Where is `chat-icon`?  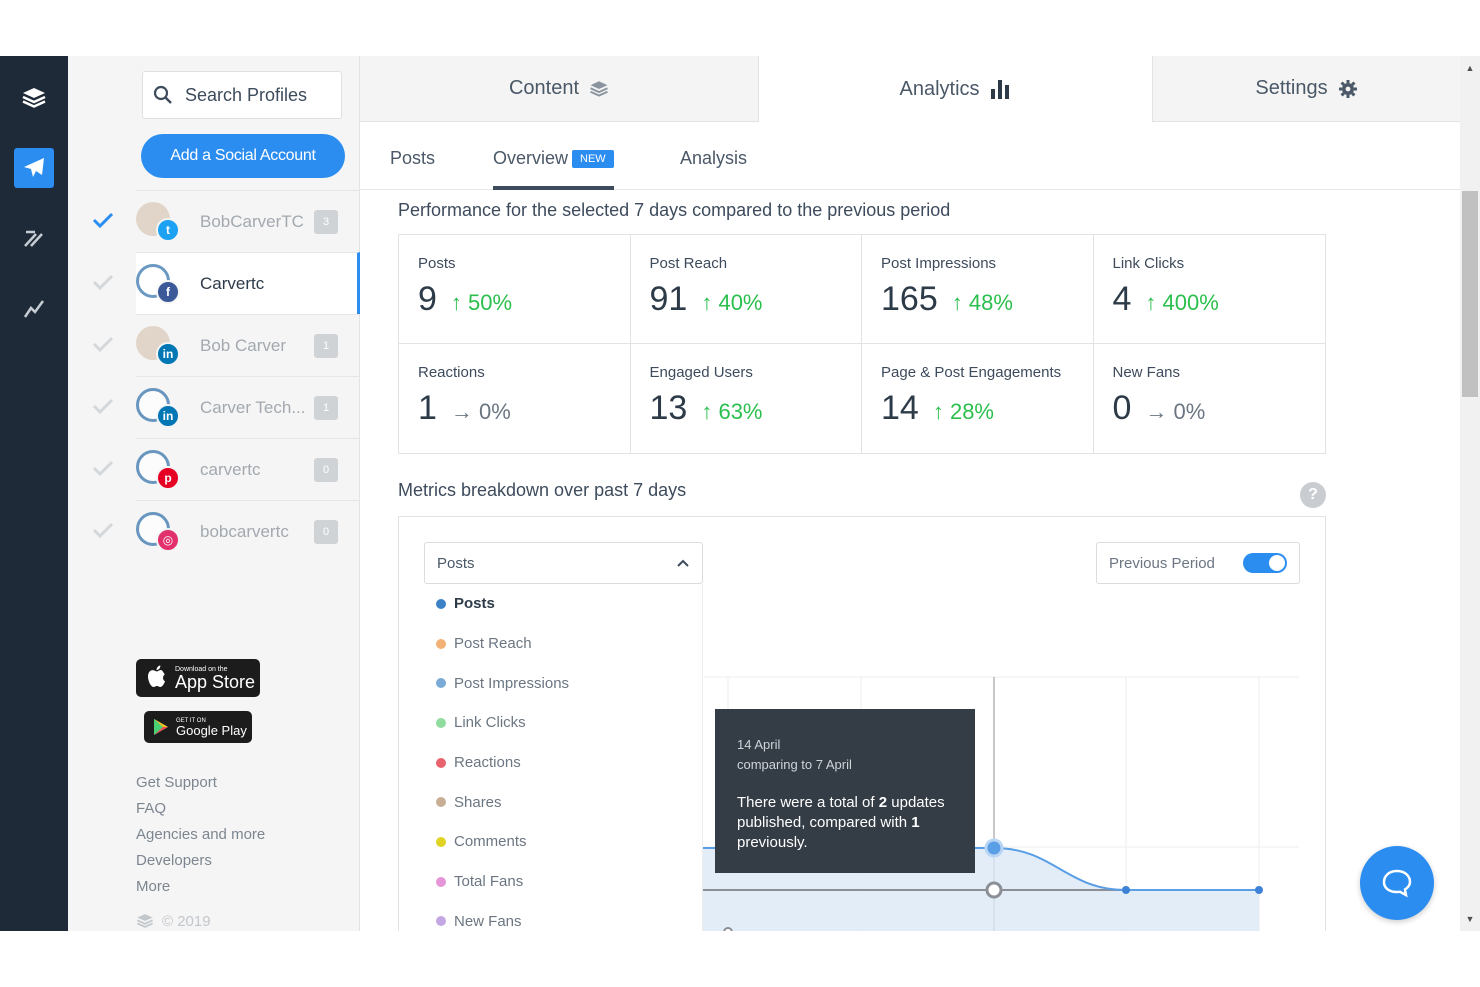 chat-icon is located at coordinates (1397, 883).